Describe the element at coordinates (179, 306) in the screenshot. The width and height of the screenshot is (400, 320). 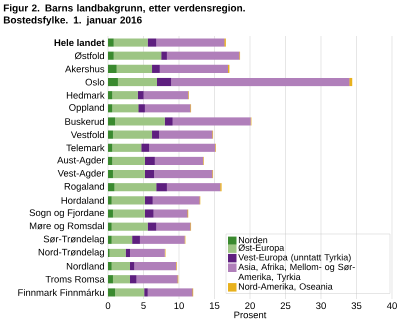
I see `x-tick-label: 10` at that location.